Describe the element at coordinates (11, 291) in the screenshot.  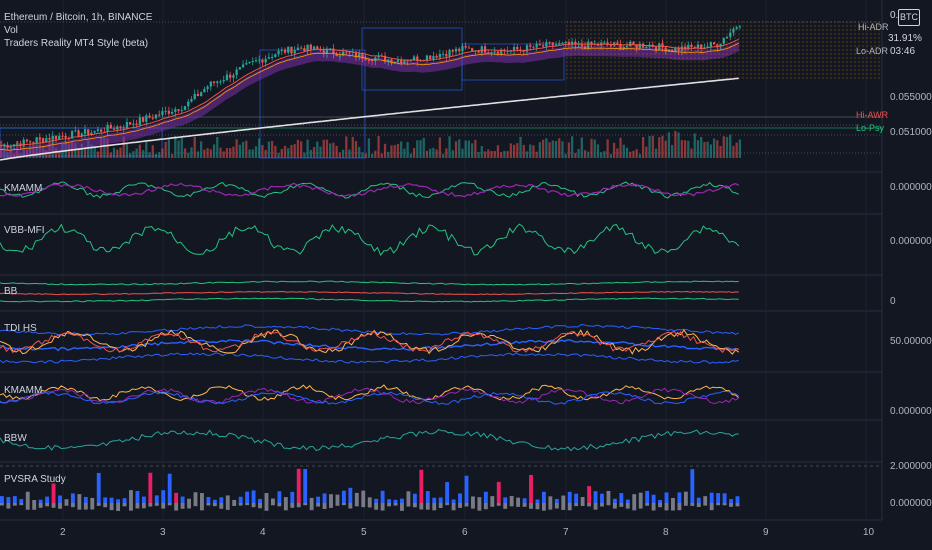
I see `pane-label-bb: BB` at that location.